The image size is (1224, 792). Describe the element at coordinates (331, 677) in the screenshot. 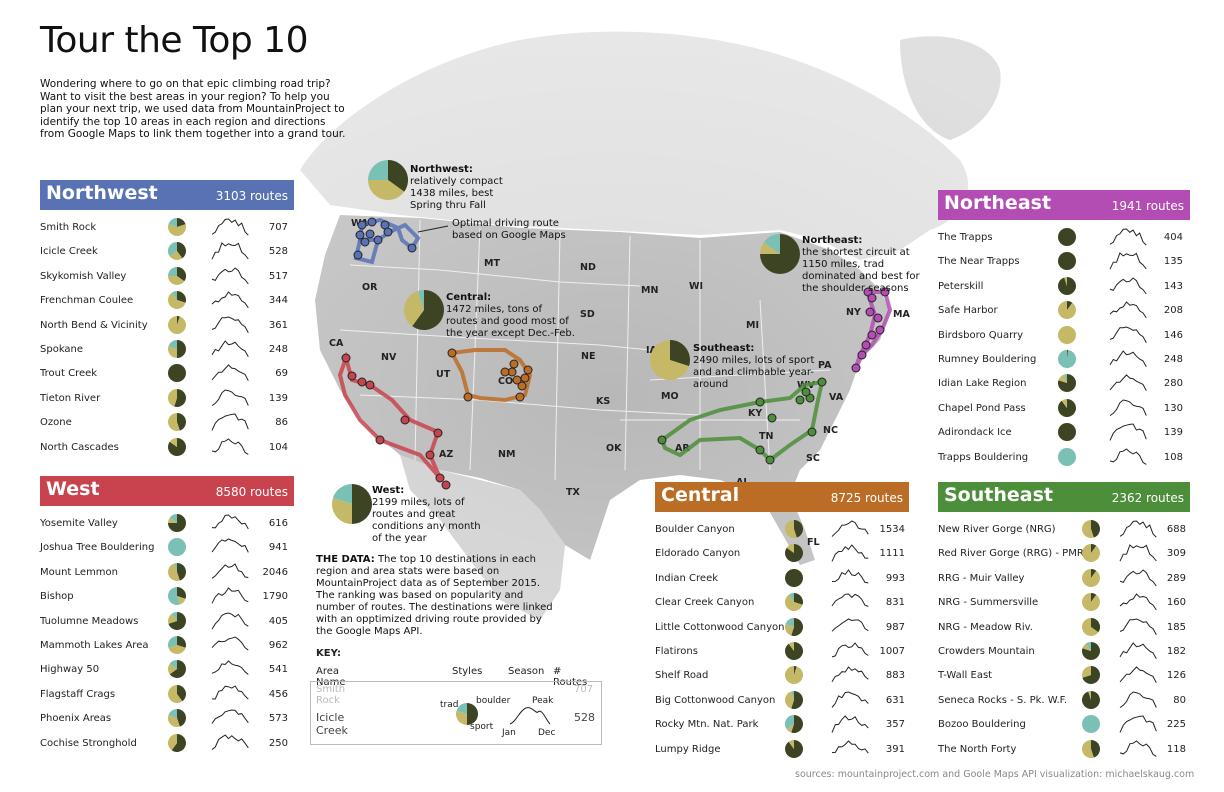

I see `key-col-area: Area Name` at that location.